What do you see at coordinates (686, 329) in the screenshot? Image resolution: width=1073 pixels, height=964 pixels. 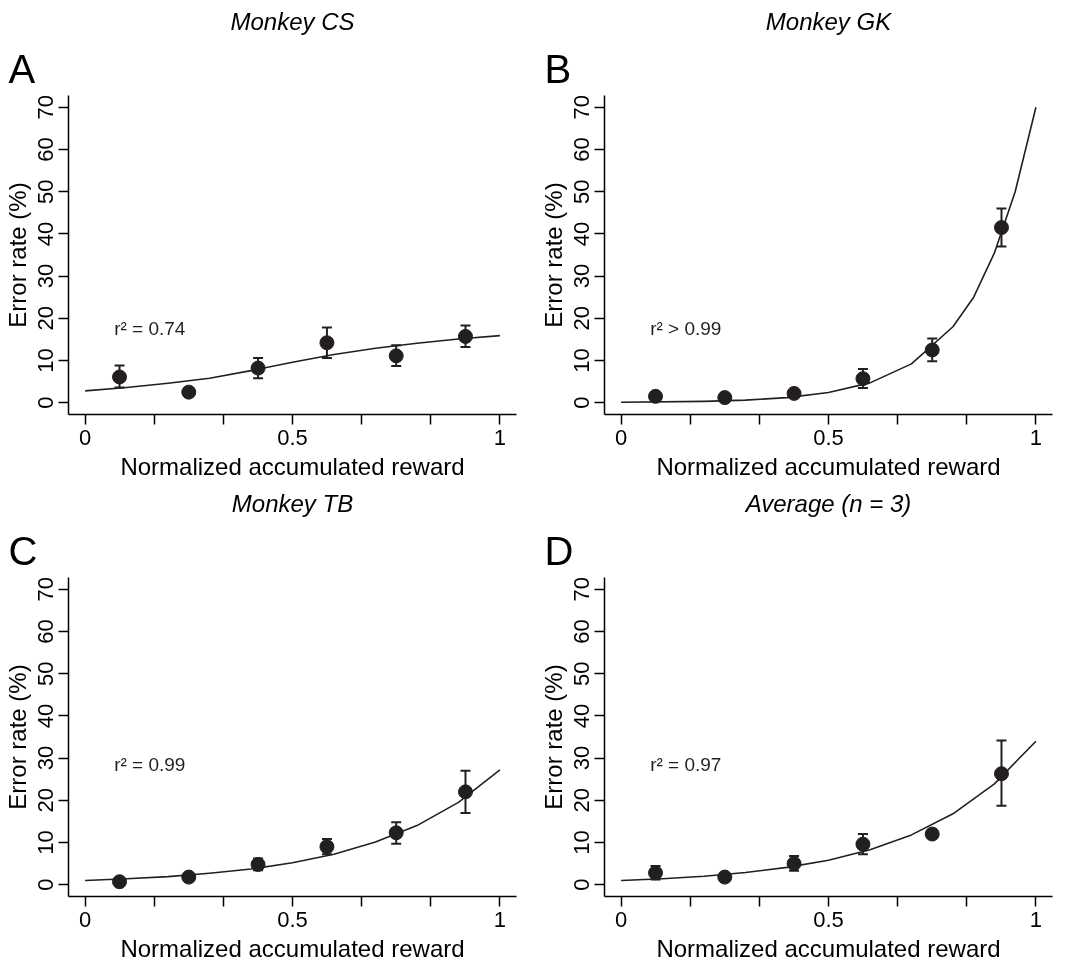 I see `annotation: r² > 0.99` at bounding box center [686, 329].